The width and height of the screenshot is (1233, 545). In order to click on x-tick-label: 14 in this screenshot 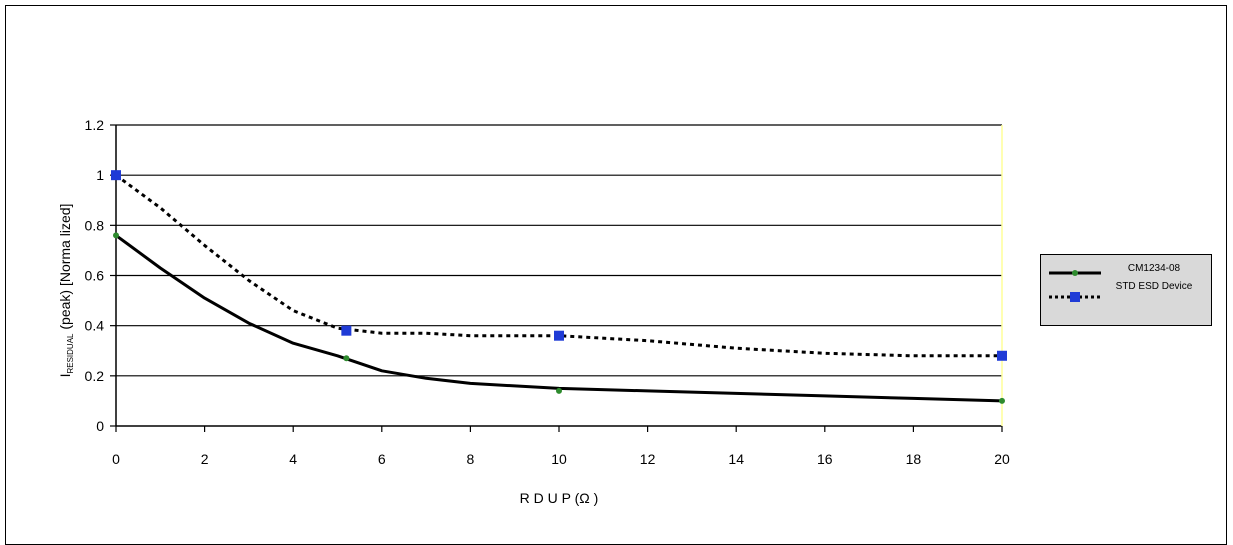, I will do `click(736, 459)`.